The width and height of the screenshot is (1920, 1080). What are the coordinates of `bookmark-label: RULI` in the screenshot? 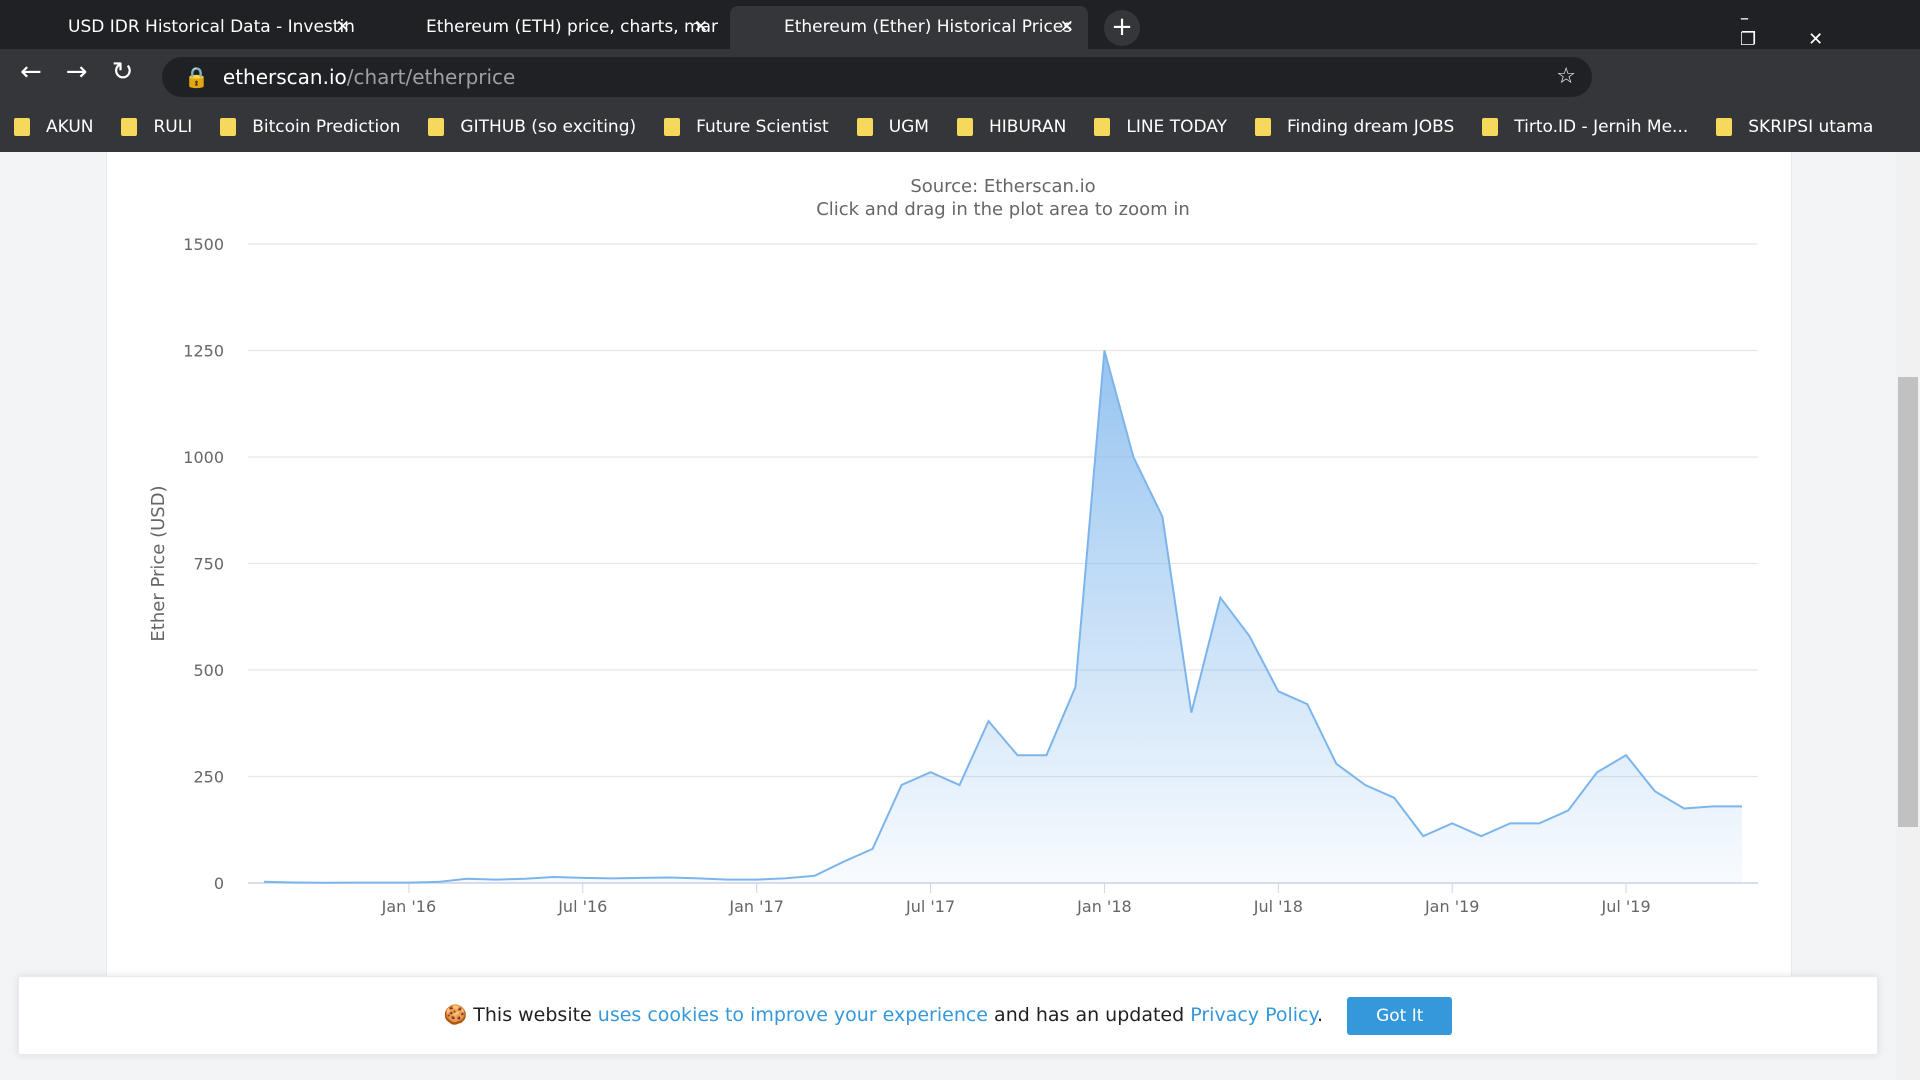 It's located at (173, 127).